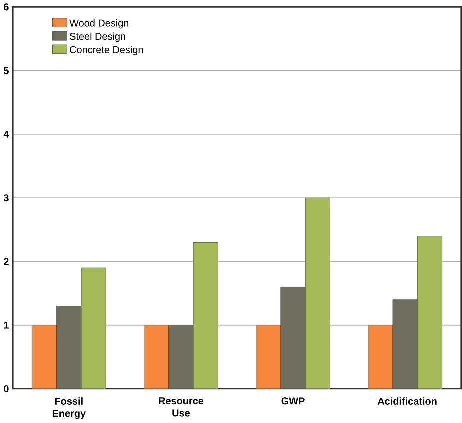  What do you see at coordinates (181, 407) in the screenshot?
I see `x-tick-label: Resource Use` at bounding box center [181, 407].